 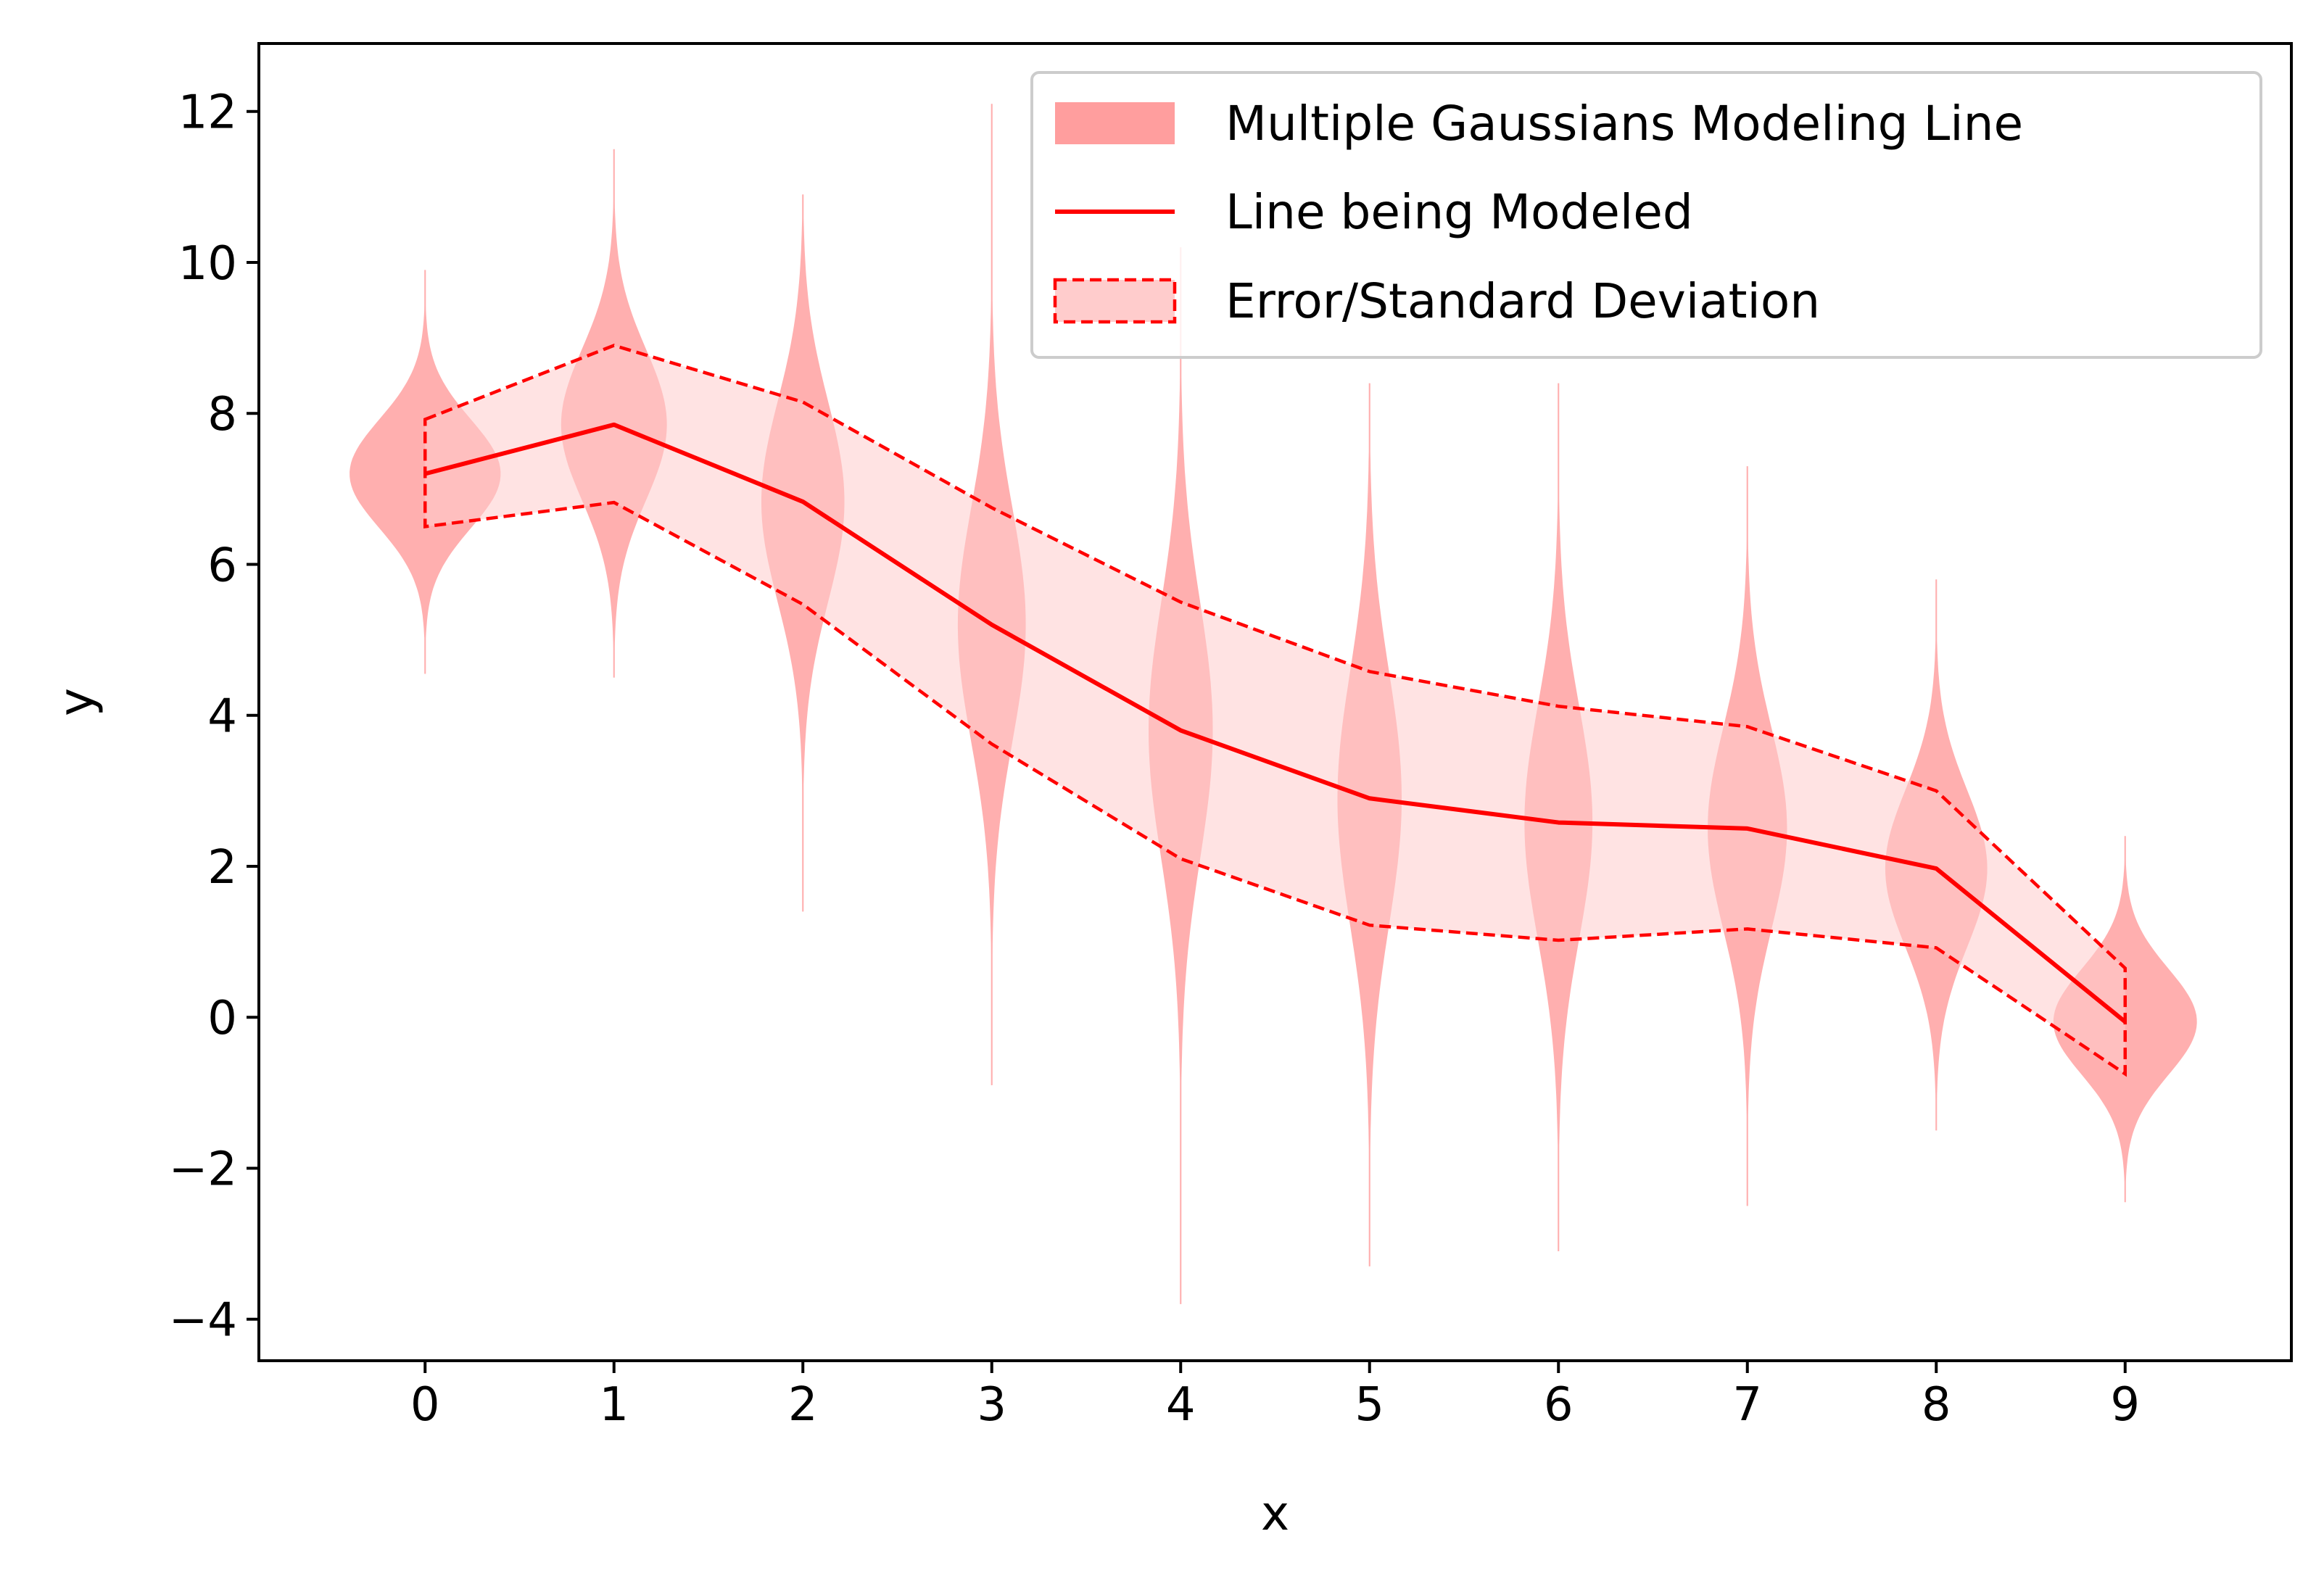 I want to click on x-tick-label-9: 9, so click(x=2125, y=1405).